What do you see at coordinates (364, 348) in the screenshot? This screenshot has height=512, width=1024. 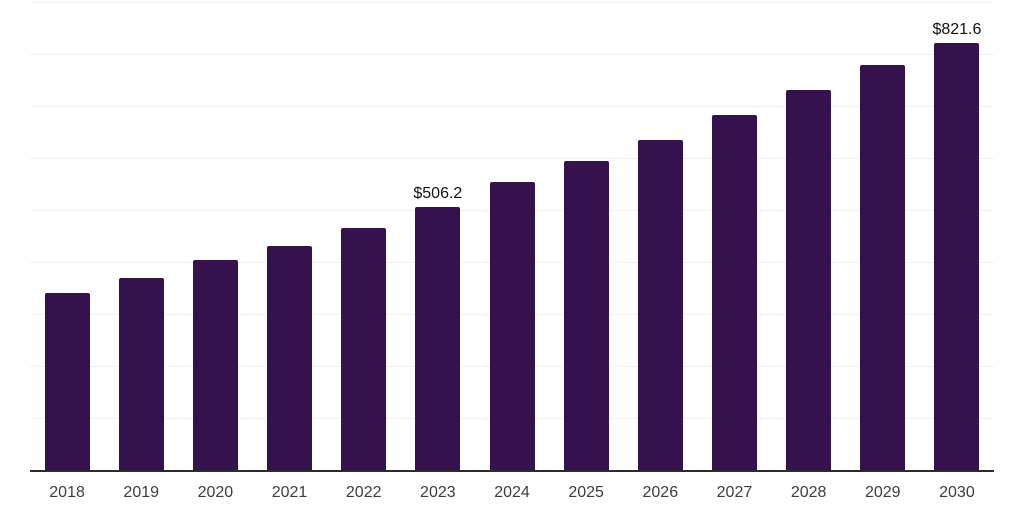 I see `bar-2022` at bounding box center [364, 348].